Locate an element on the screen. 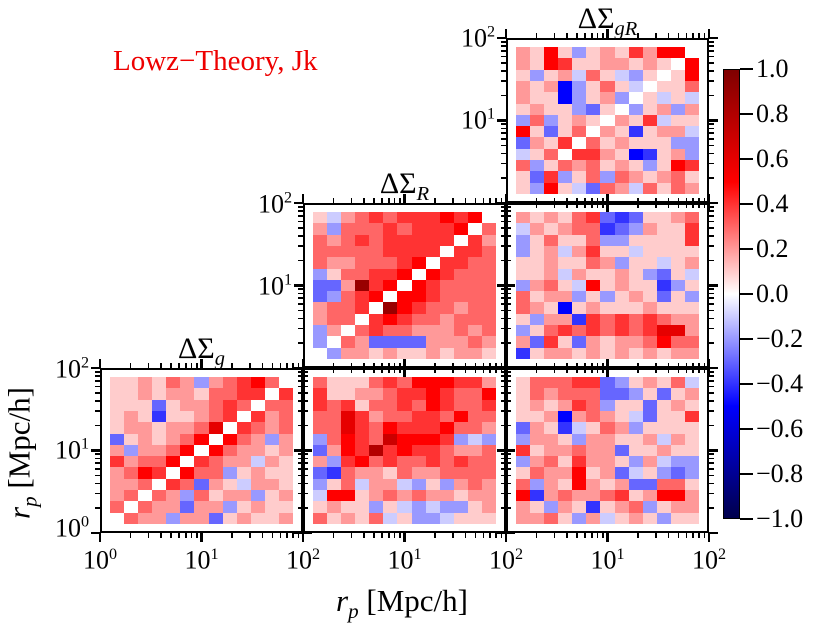 This screenshot has height=624, width=831. panel-frame is located at coordinates (607, 285).